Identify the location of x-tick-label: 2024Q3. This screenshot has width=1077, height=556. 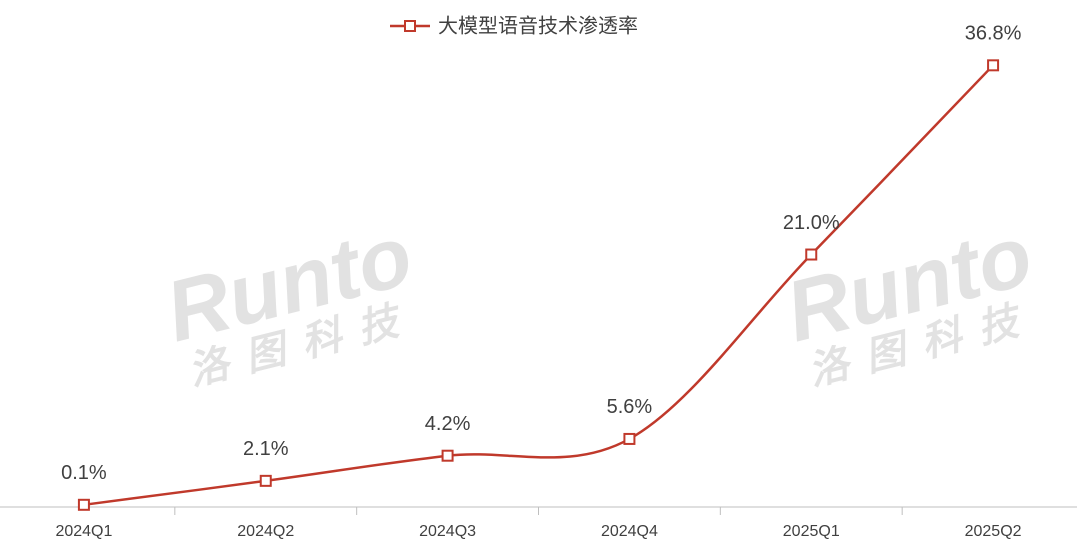
(447, 531).